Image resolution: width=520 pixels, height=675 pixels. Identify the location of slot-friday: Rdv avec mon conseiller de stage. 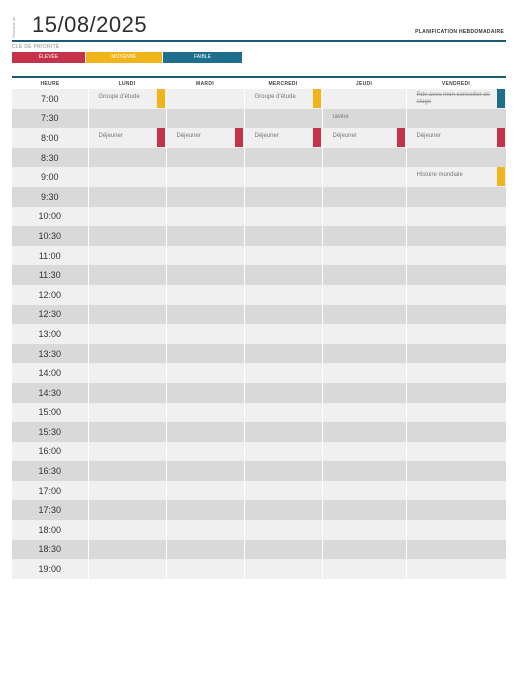
(455, 99).